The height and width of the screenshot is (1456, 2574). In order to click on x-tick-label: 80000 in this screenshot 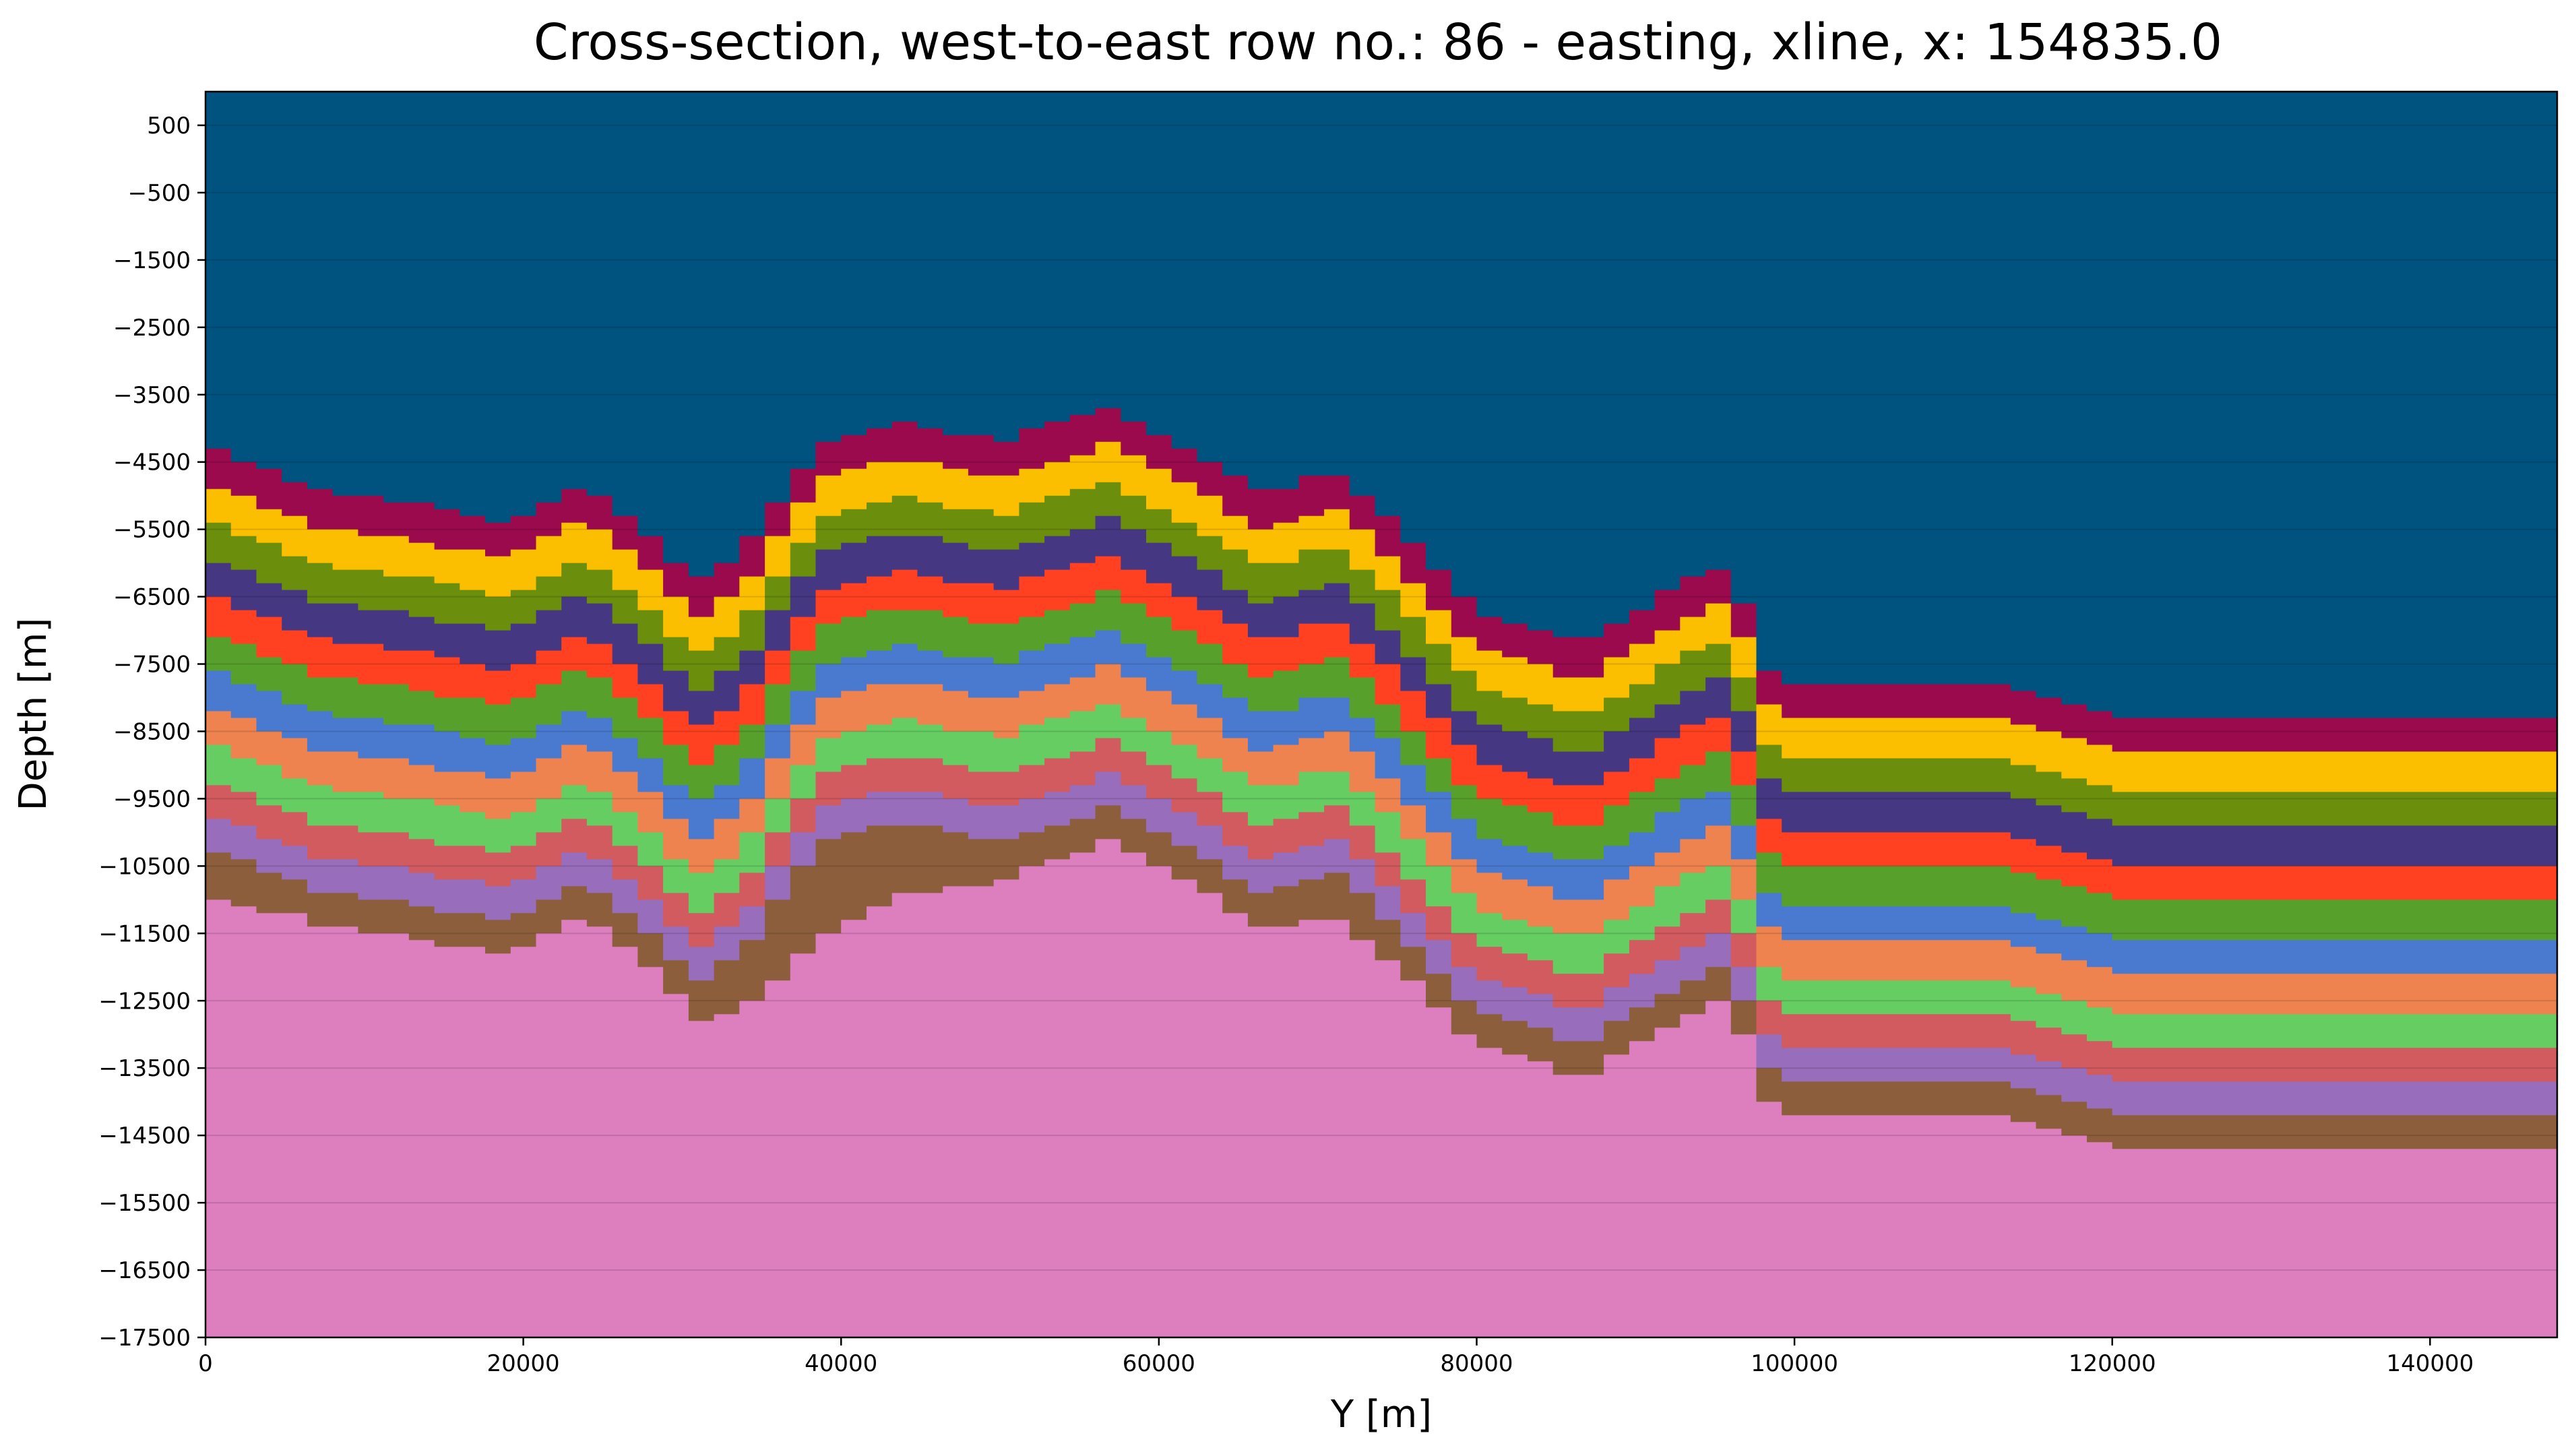, I will do `click(1476, 1363)`.